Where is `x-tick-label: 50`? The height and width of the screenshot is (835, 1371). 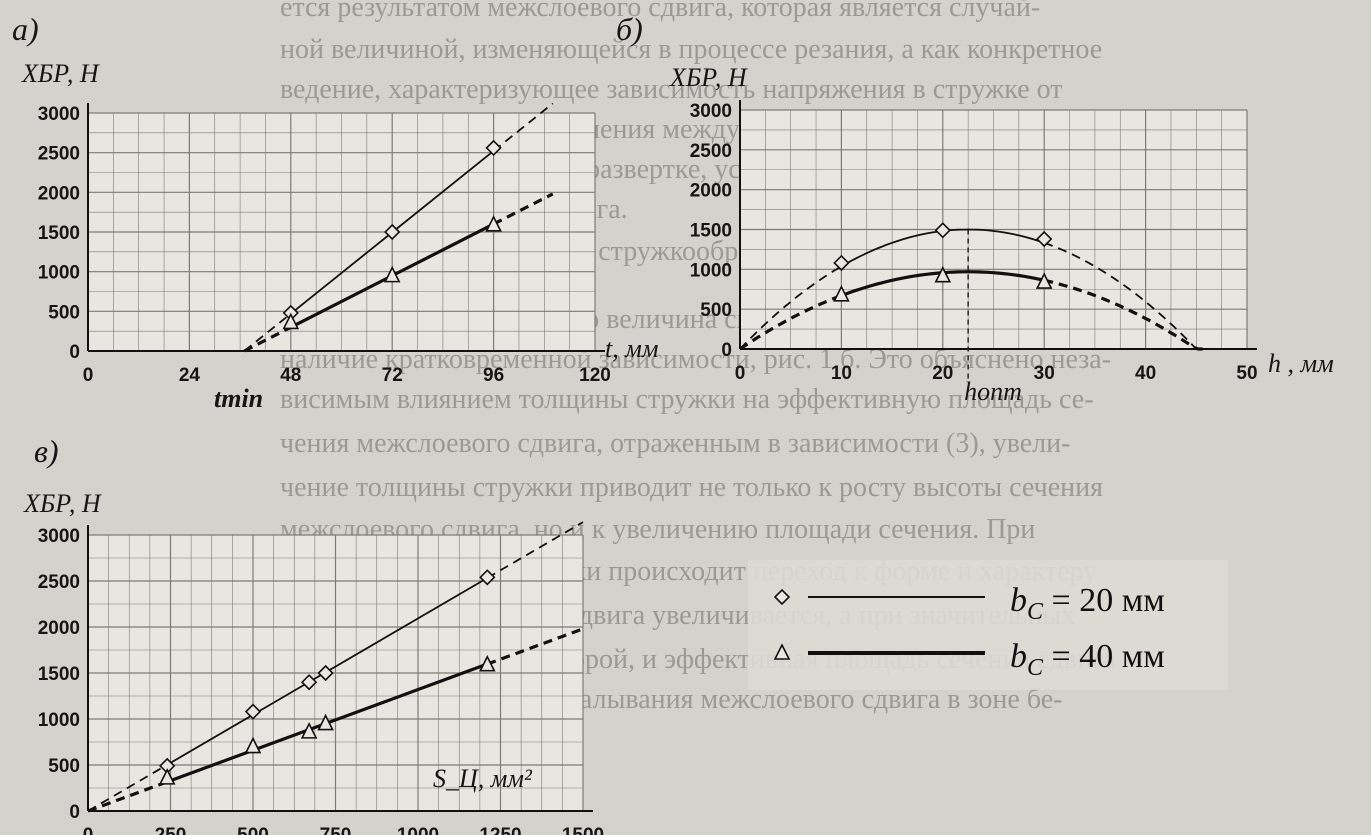
x-tick-label: 50 is located at coordinates (1246, 373).